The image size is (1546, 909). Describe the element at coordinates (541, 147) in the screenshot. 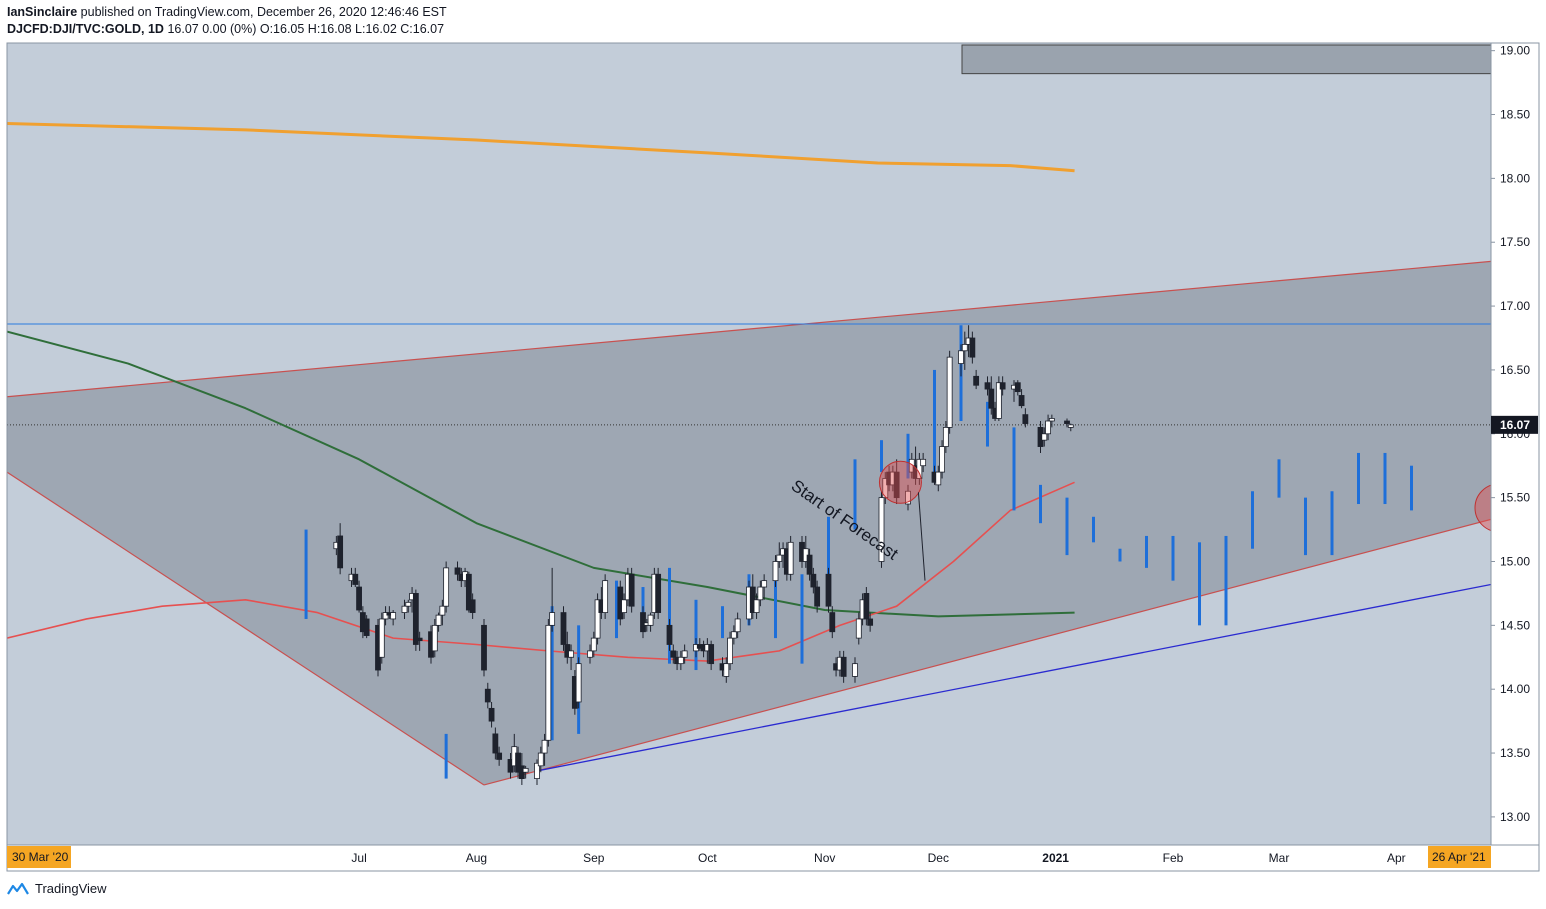

I see `ma-line-orange` at that location.